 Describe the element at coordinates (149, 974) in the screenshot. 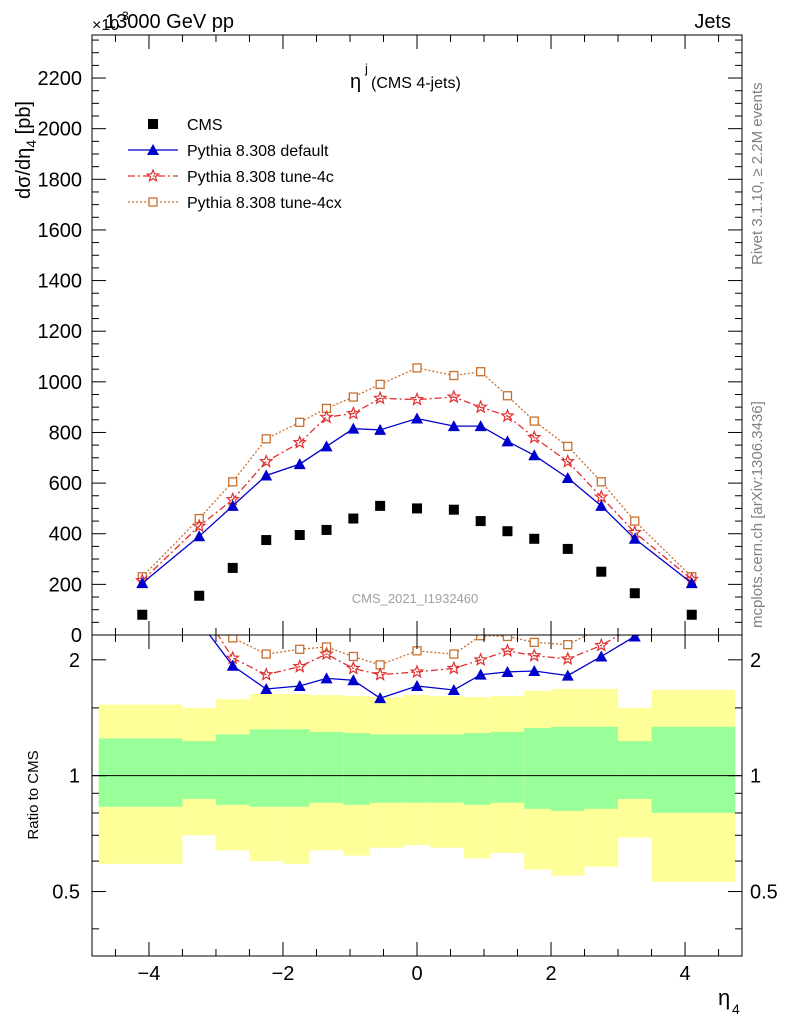

I see `x-tick-label: −4` at that location.